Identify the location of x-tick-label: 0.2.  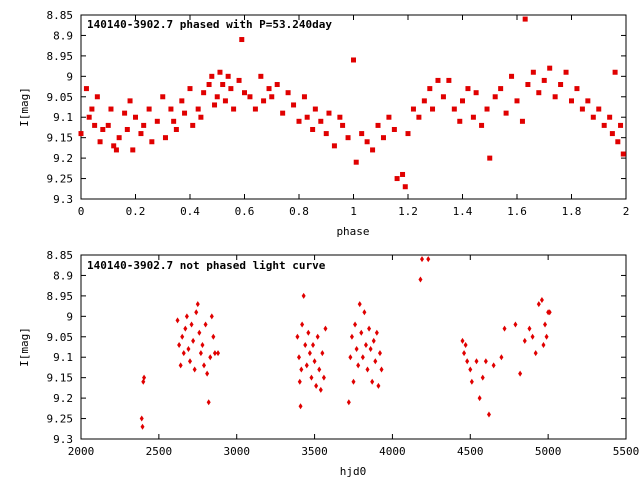
(136, 211).